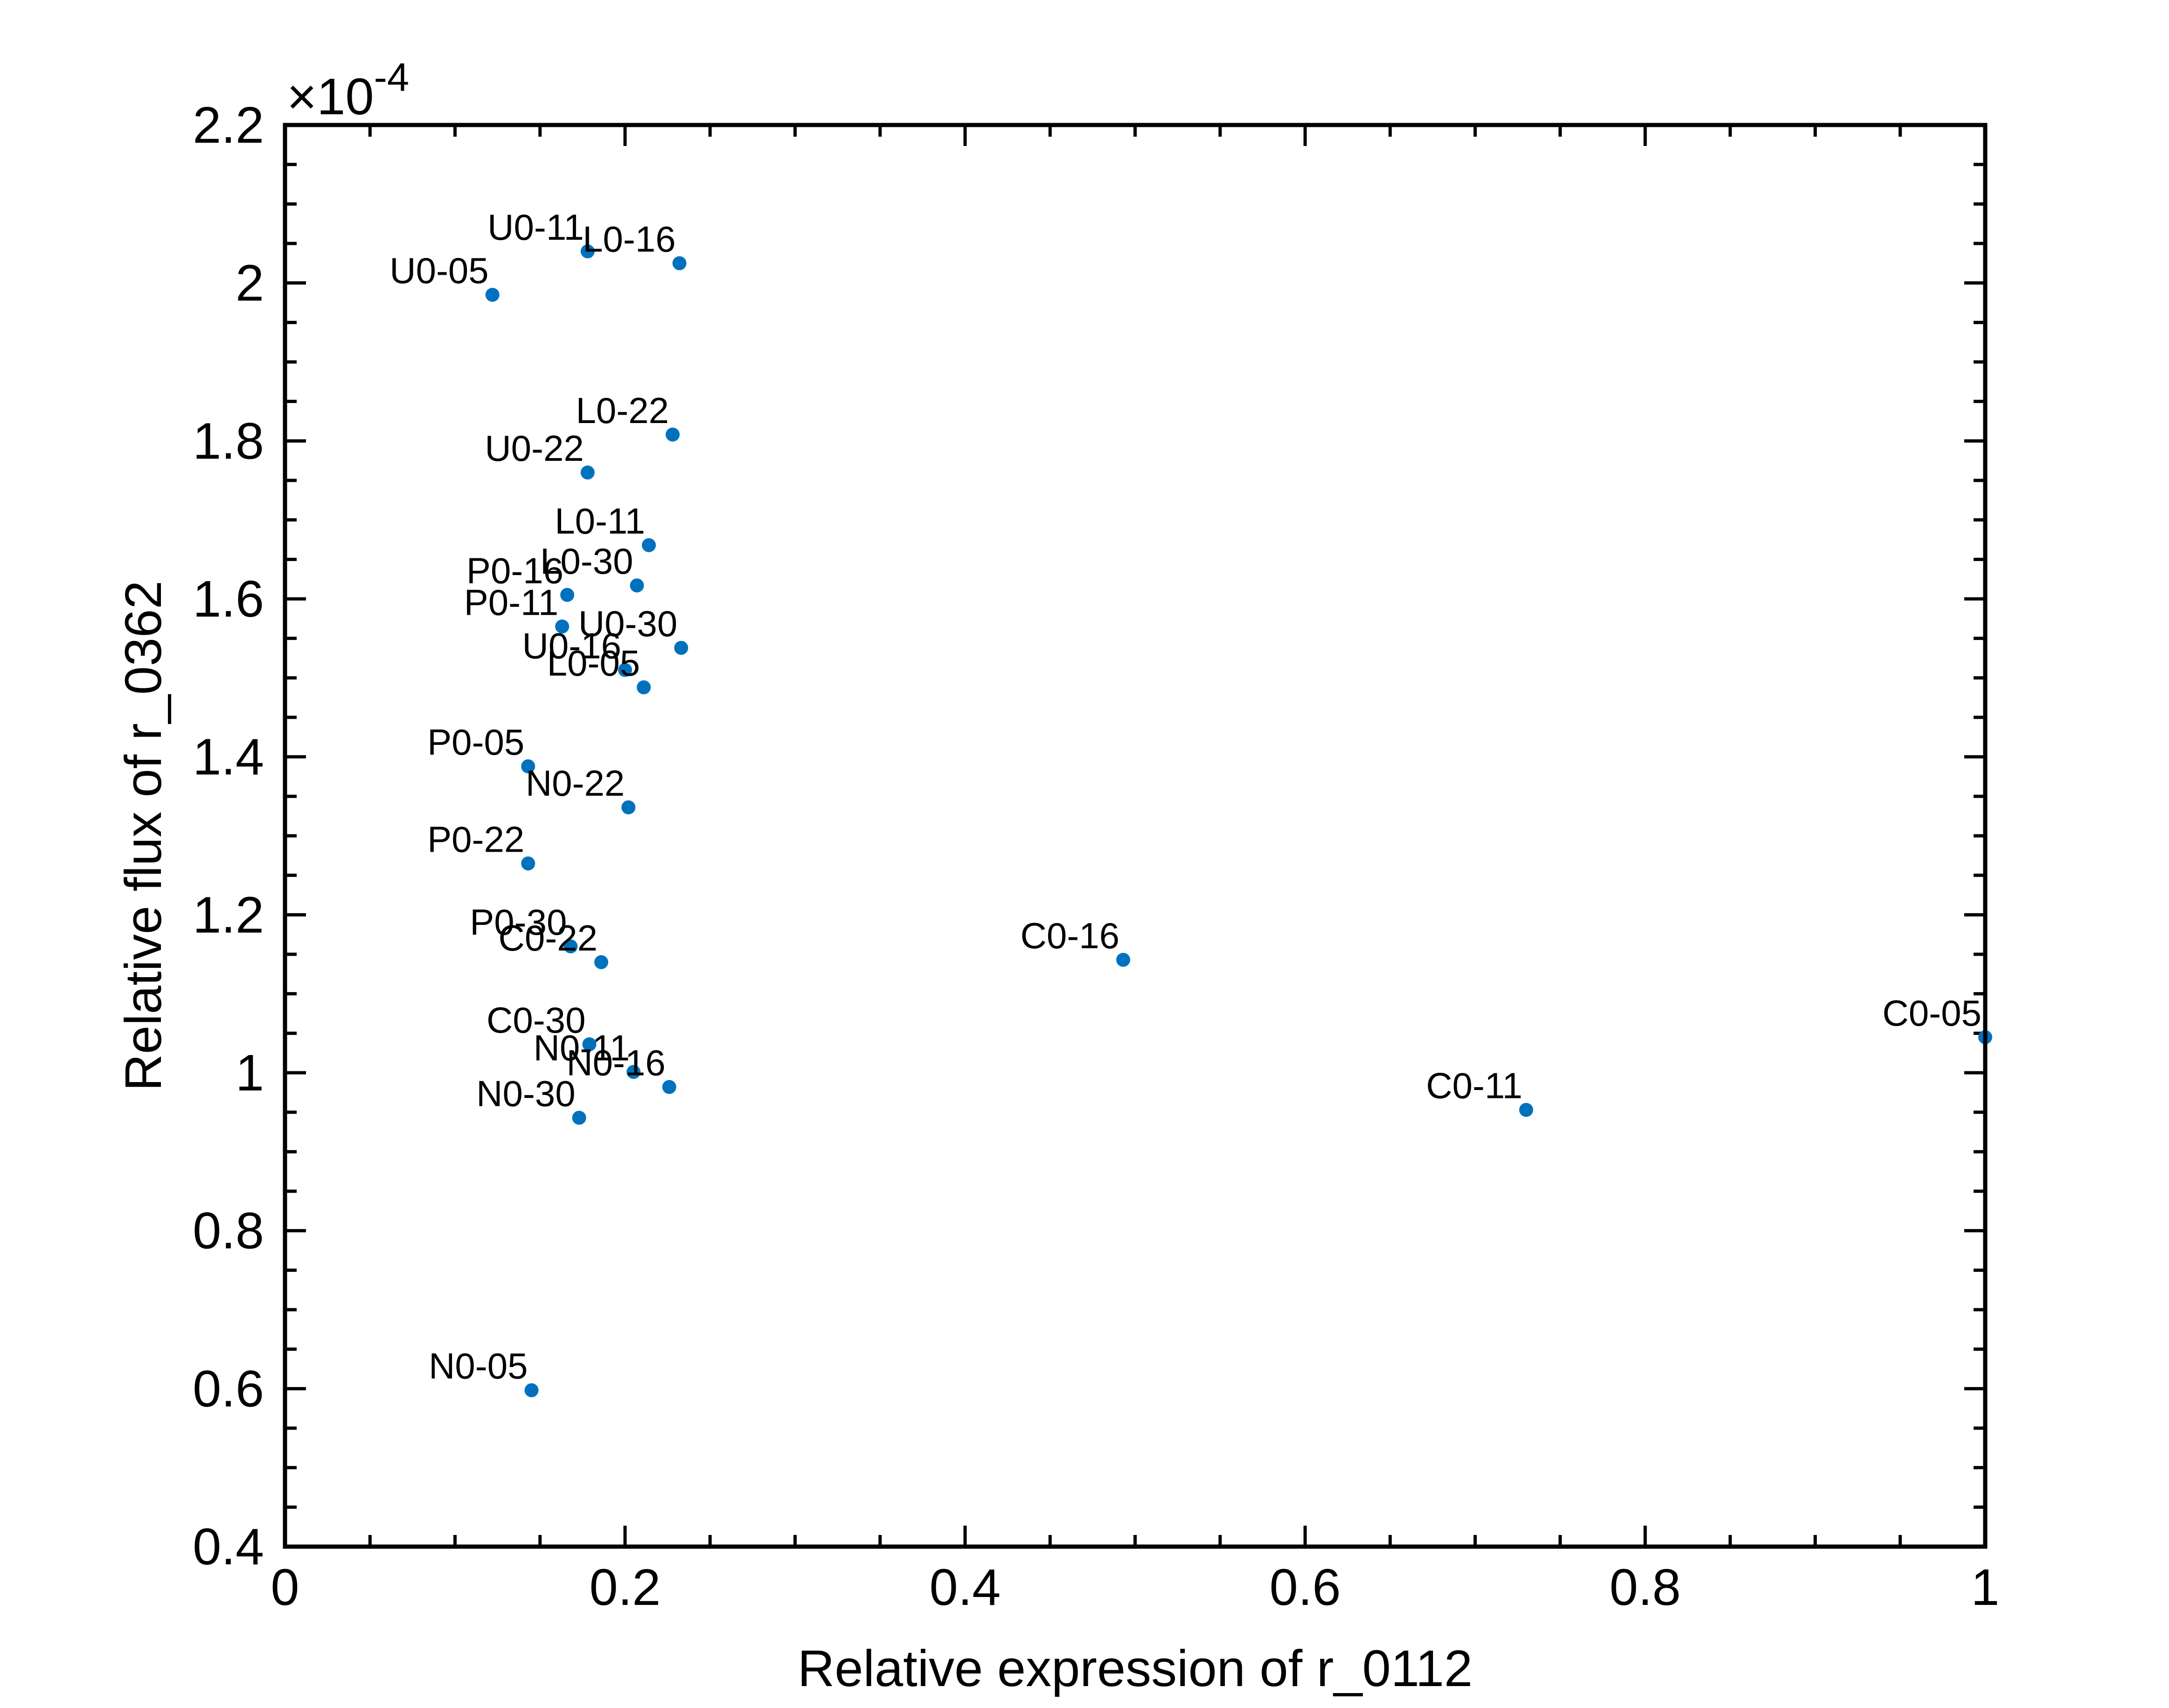 This screenshot has height=1708, width=2169. I want to click on data-point-label: L0-16, so click(629, 239).